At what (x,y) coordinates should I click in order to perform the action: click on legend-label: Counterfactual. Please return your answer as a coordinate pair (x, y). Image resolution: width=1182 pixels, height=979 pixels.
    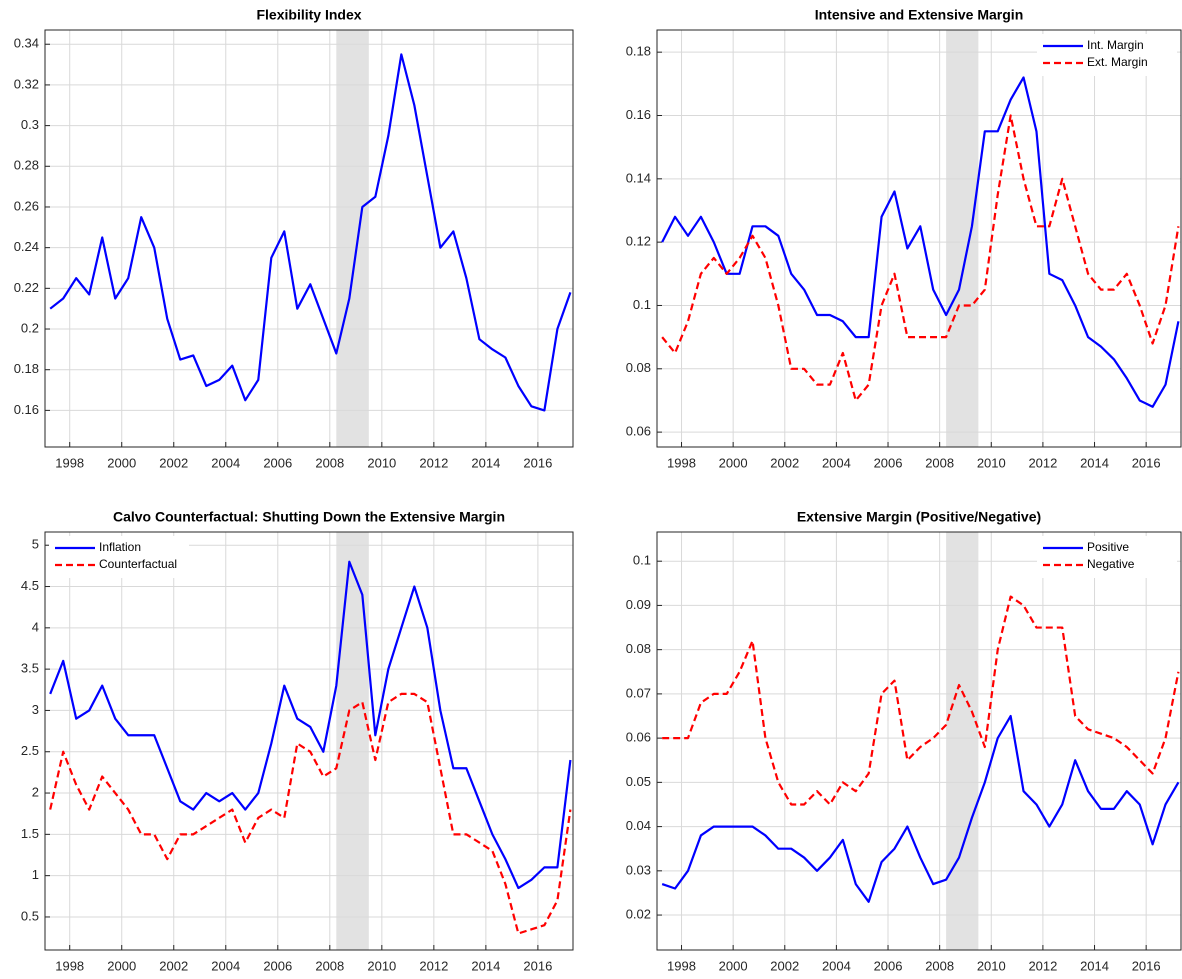
    Looking at the image, I should click on (138, 564).